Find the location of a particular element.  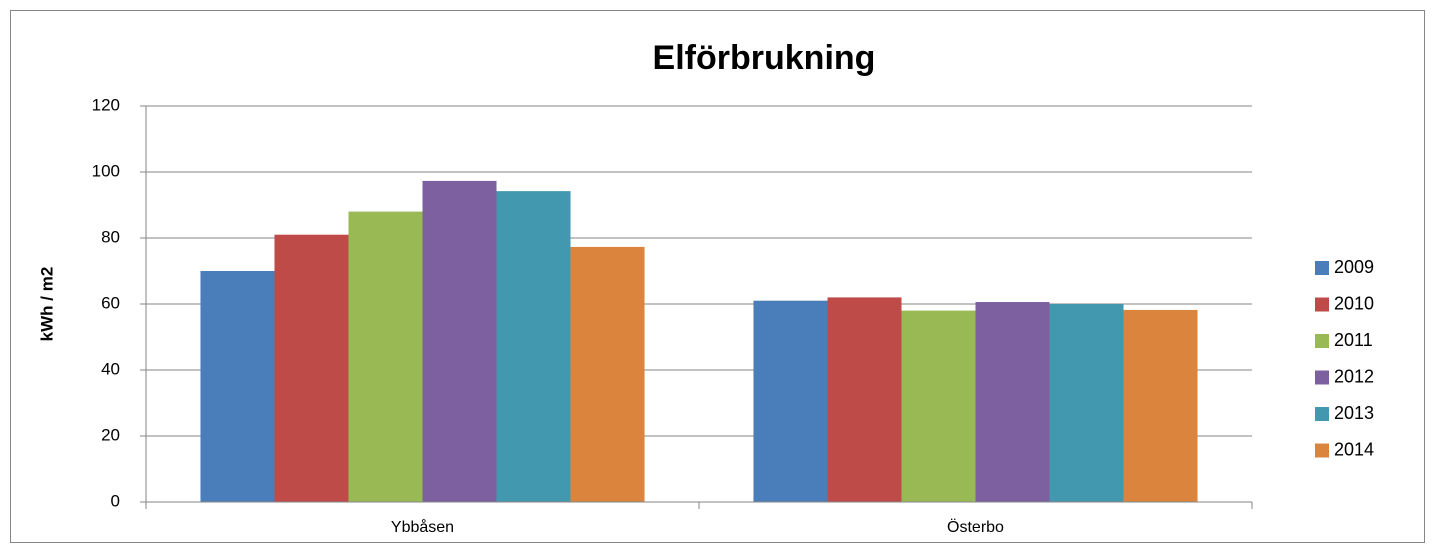

legend-label: 2009 is located at coordinates (1354, 267).